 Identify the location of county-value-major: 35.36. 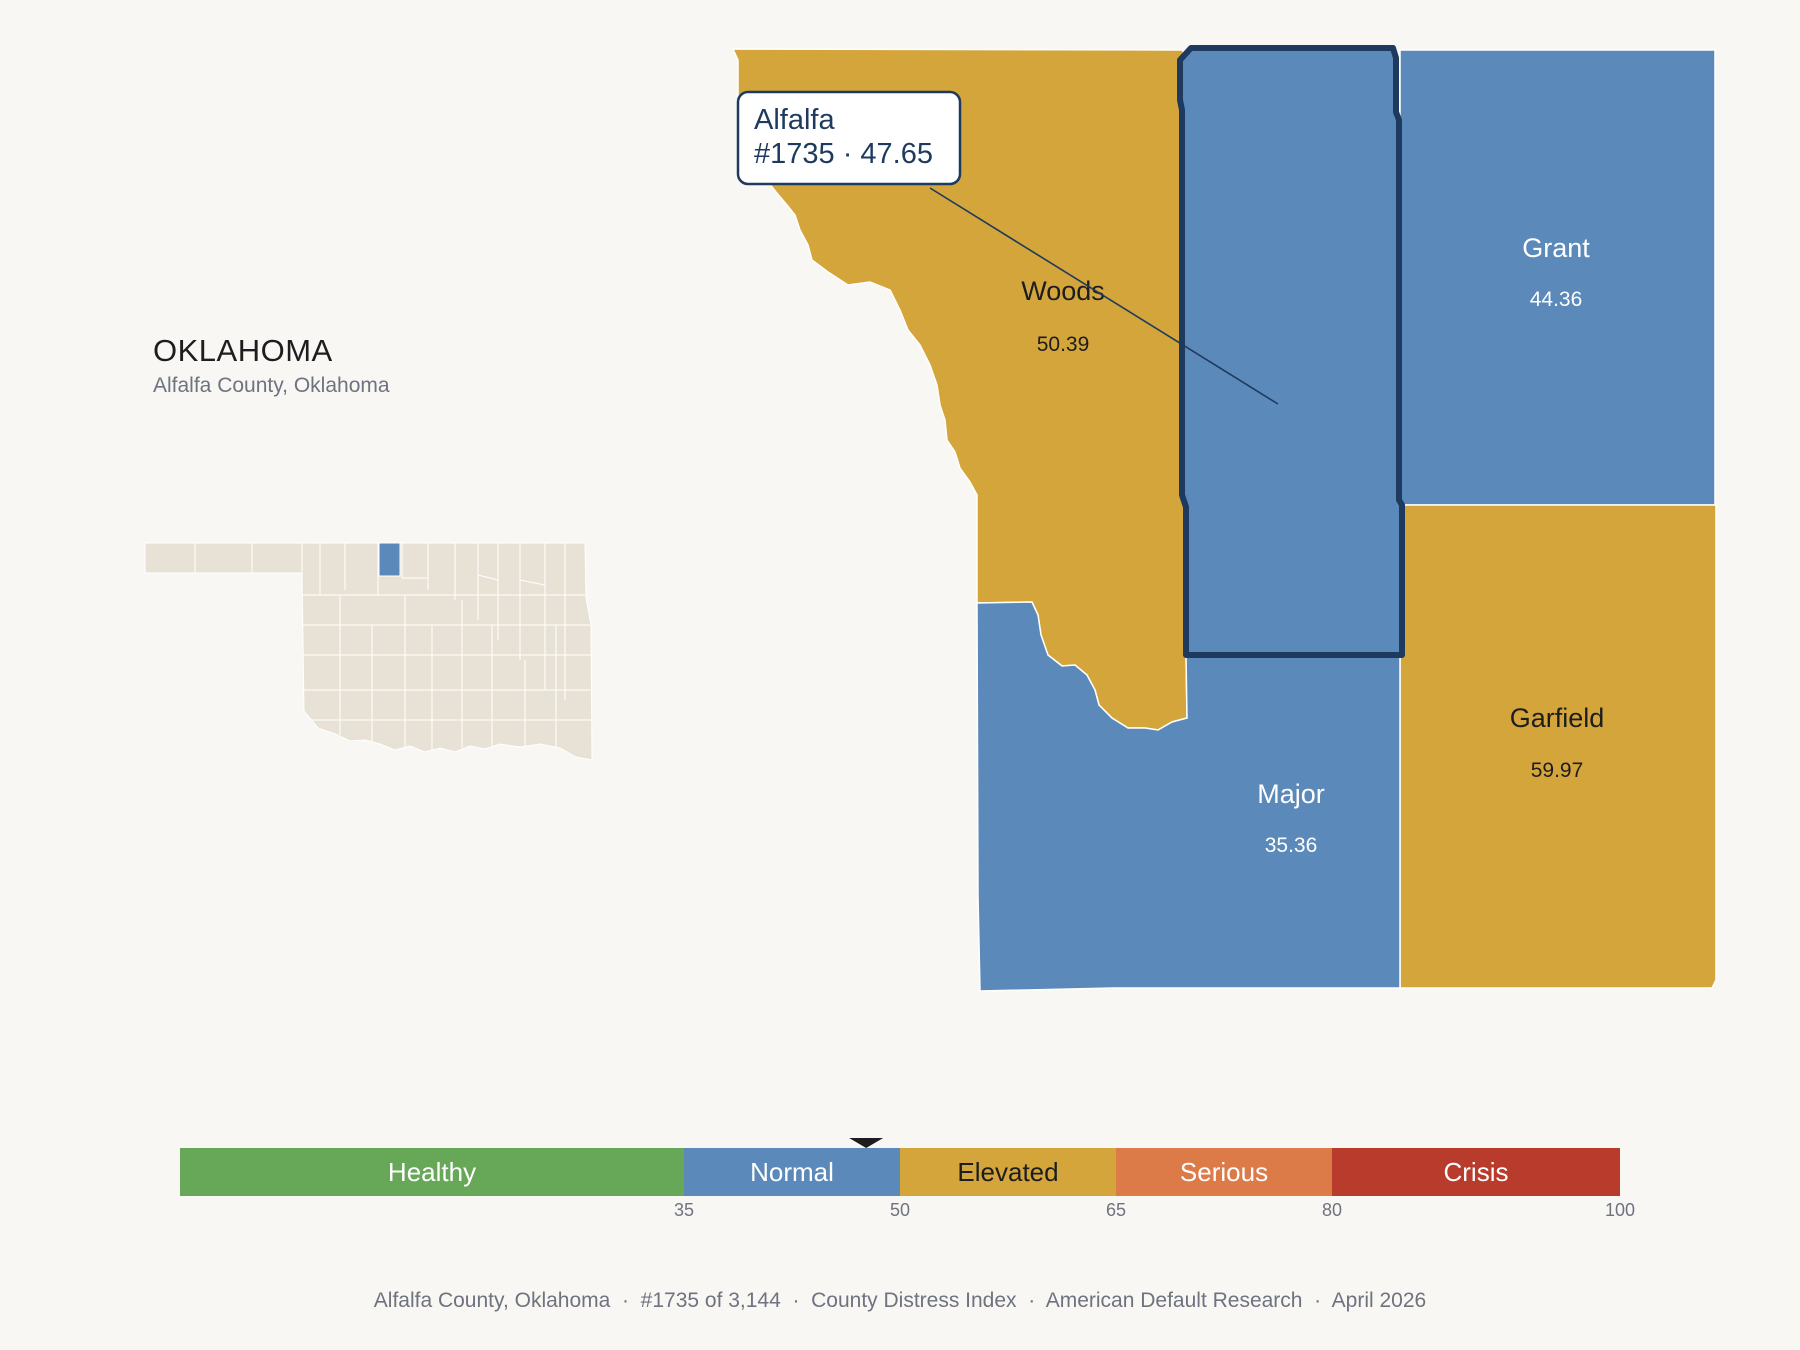
(1291, 845).